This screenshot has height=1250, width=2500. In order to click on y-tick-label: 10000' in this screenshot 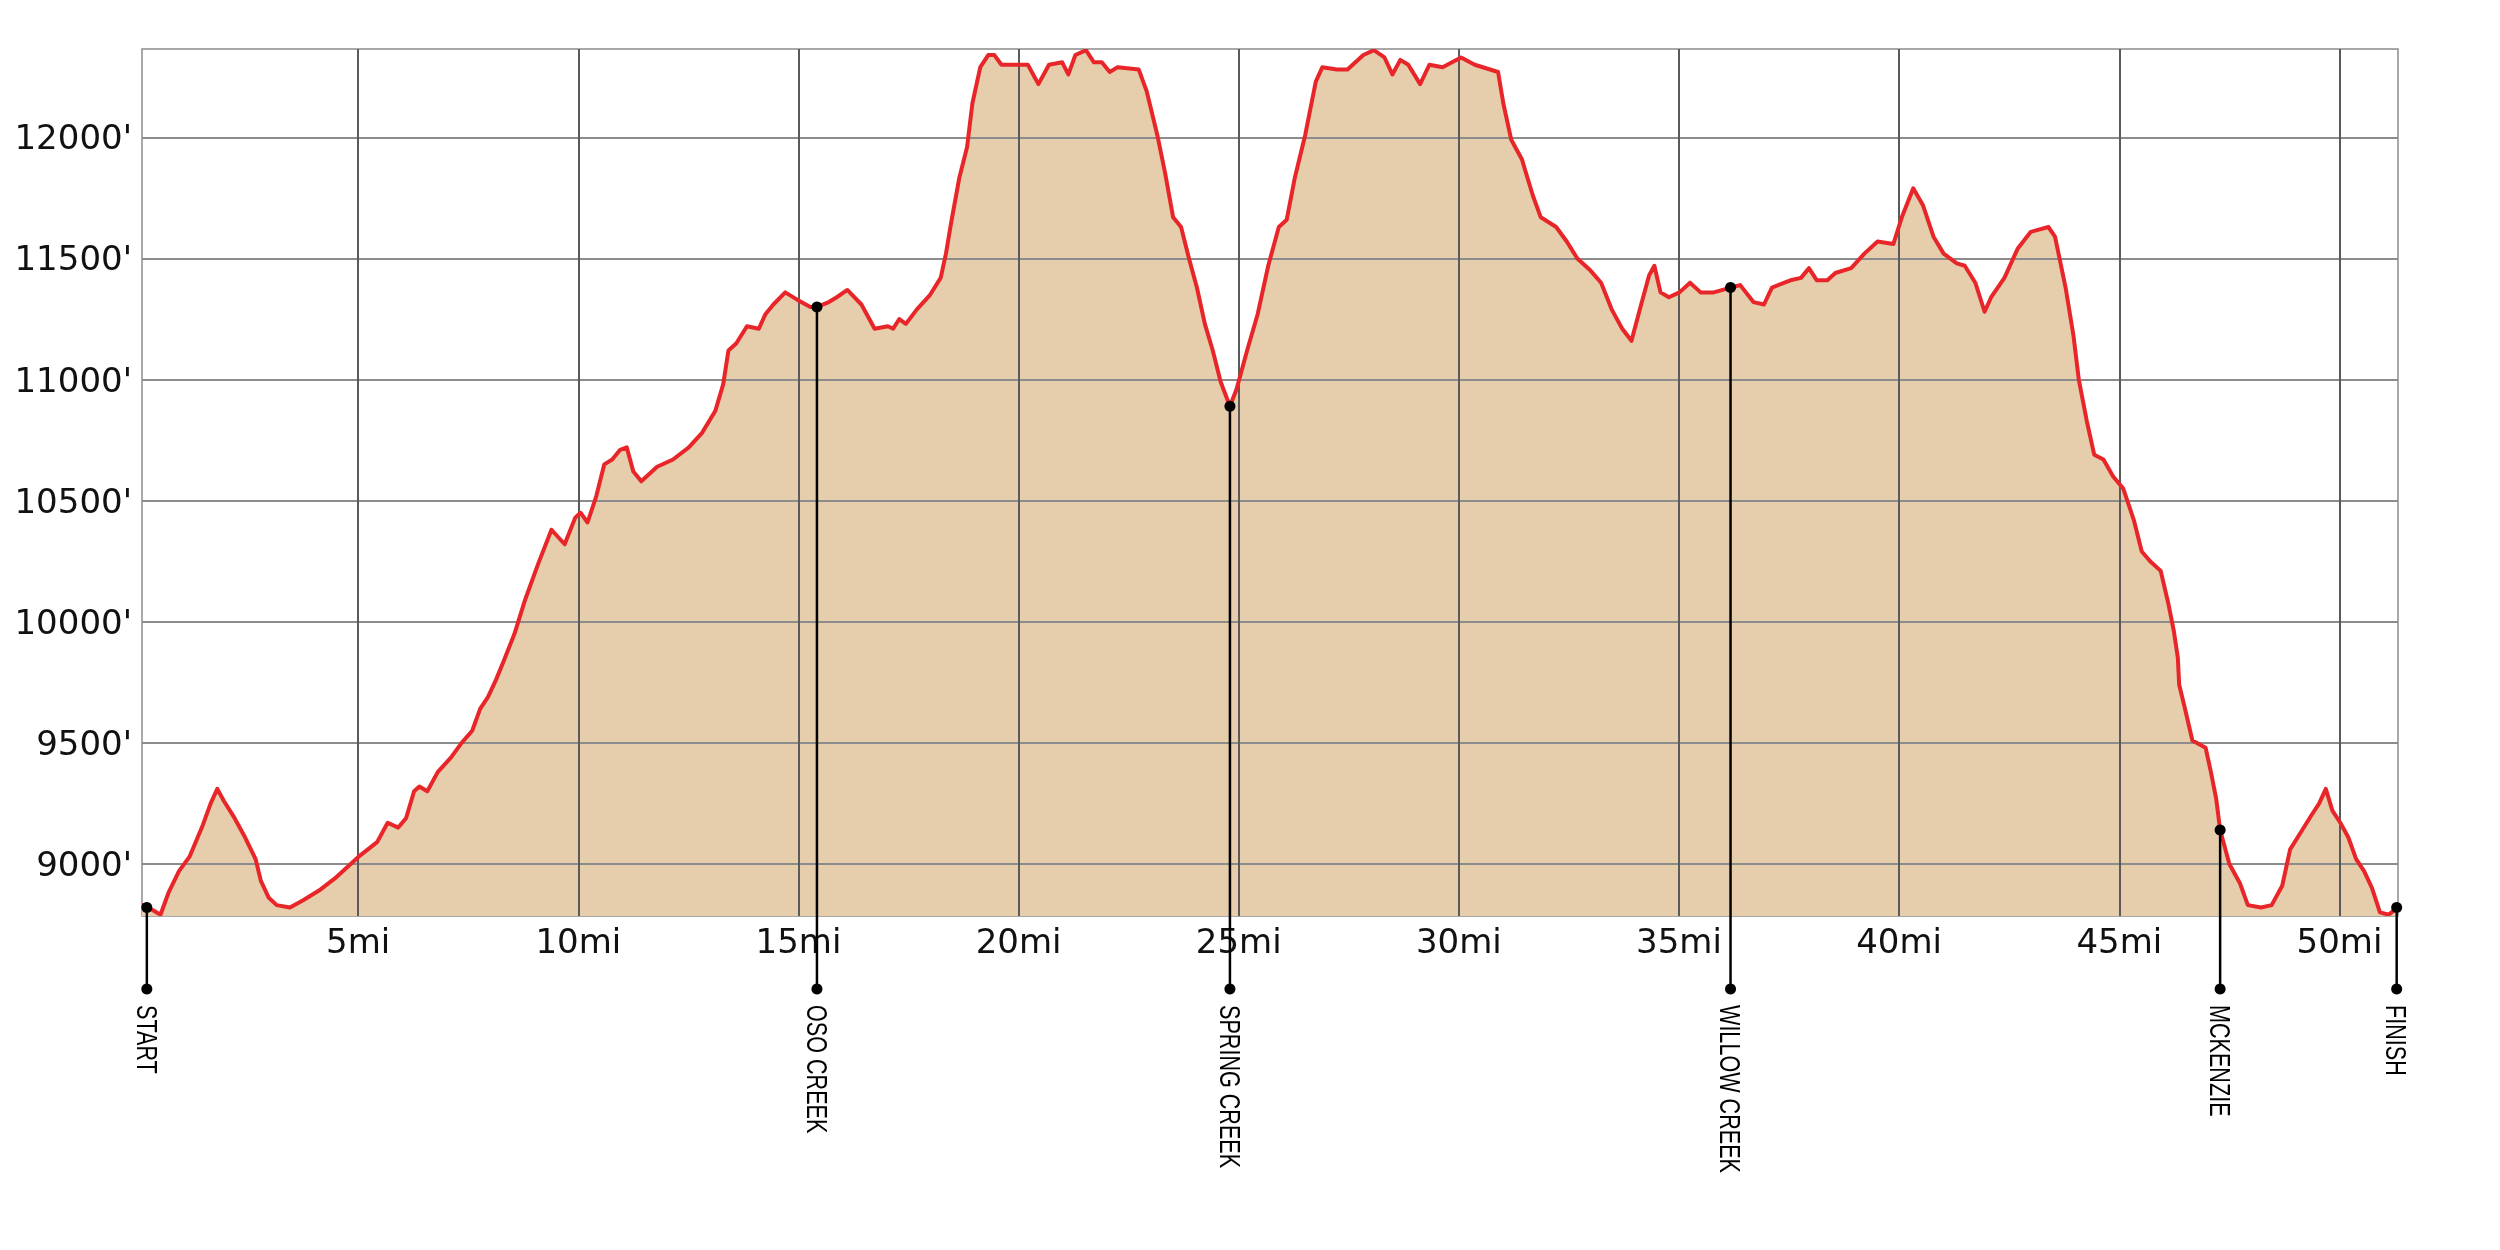, I will do `click(73, 621)`.